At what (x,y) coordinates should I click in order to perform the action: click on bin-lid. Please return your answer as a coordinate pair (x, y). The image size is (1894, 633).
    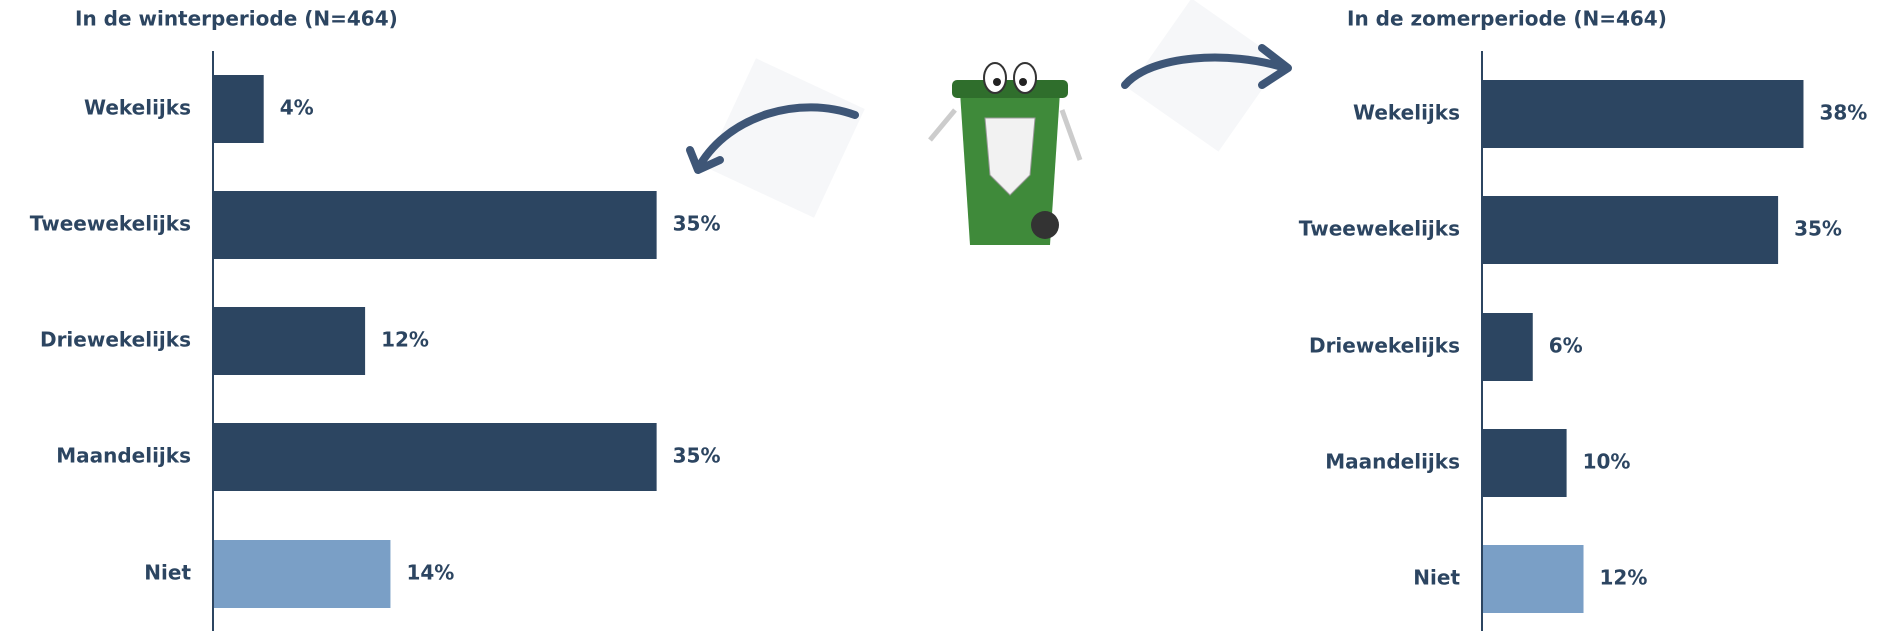
    Looking at the image, I should click on (1010, 89).